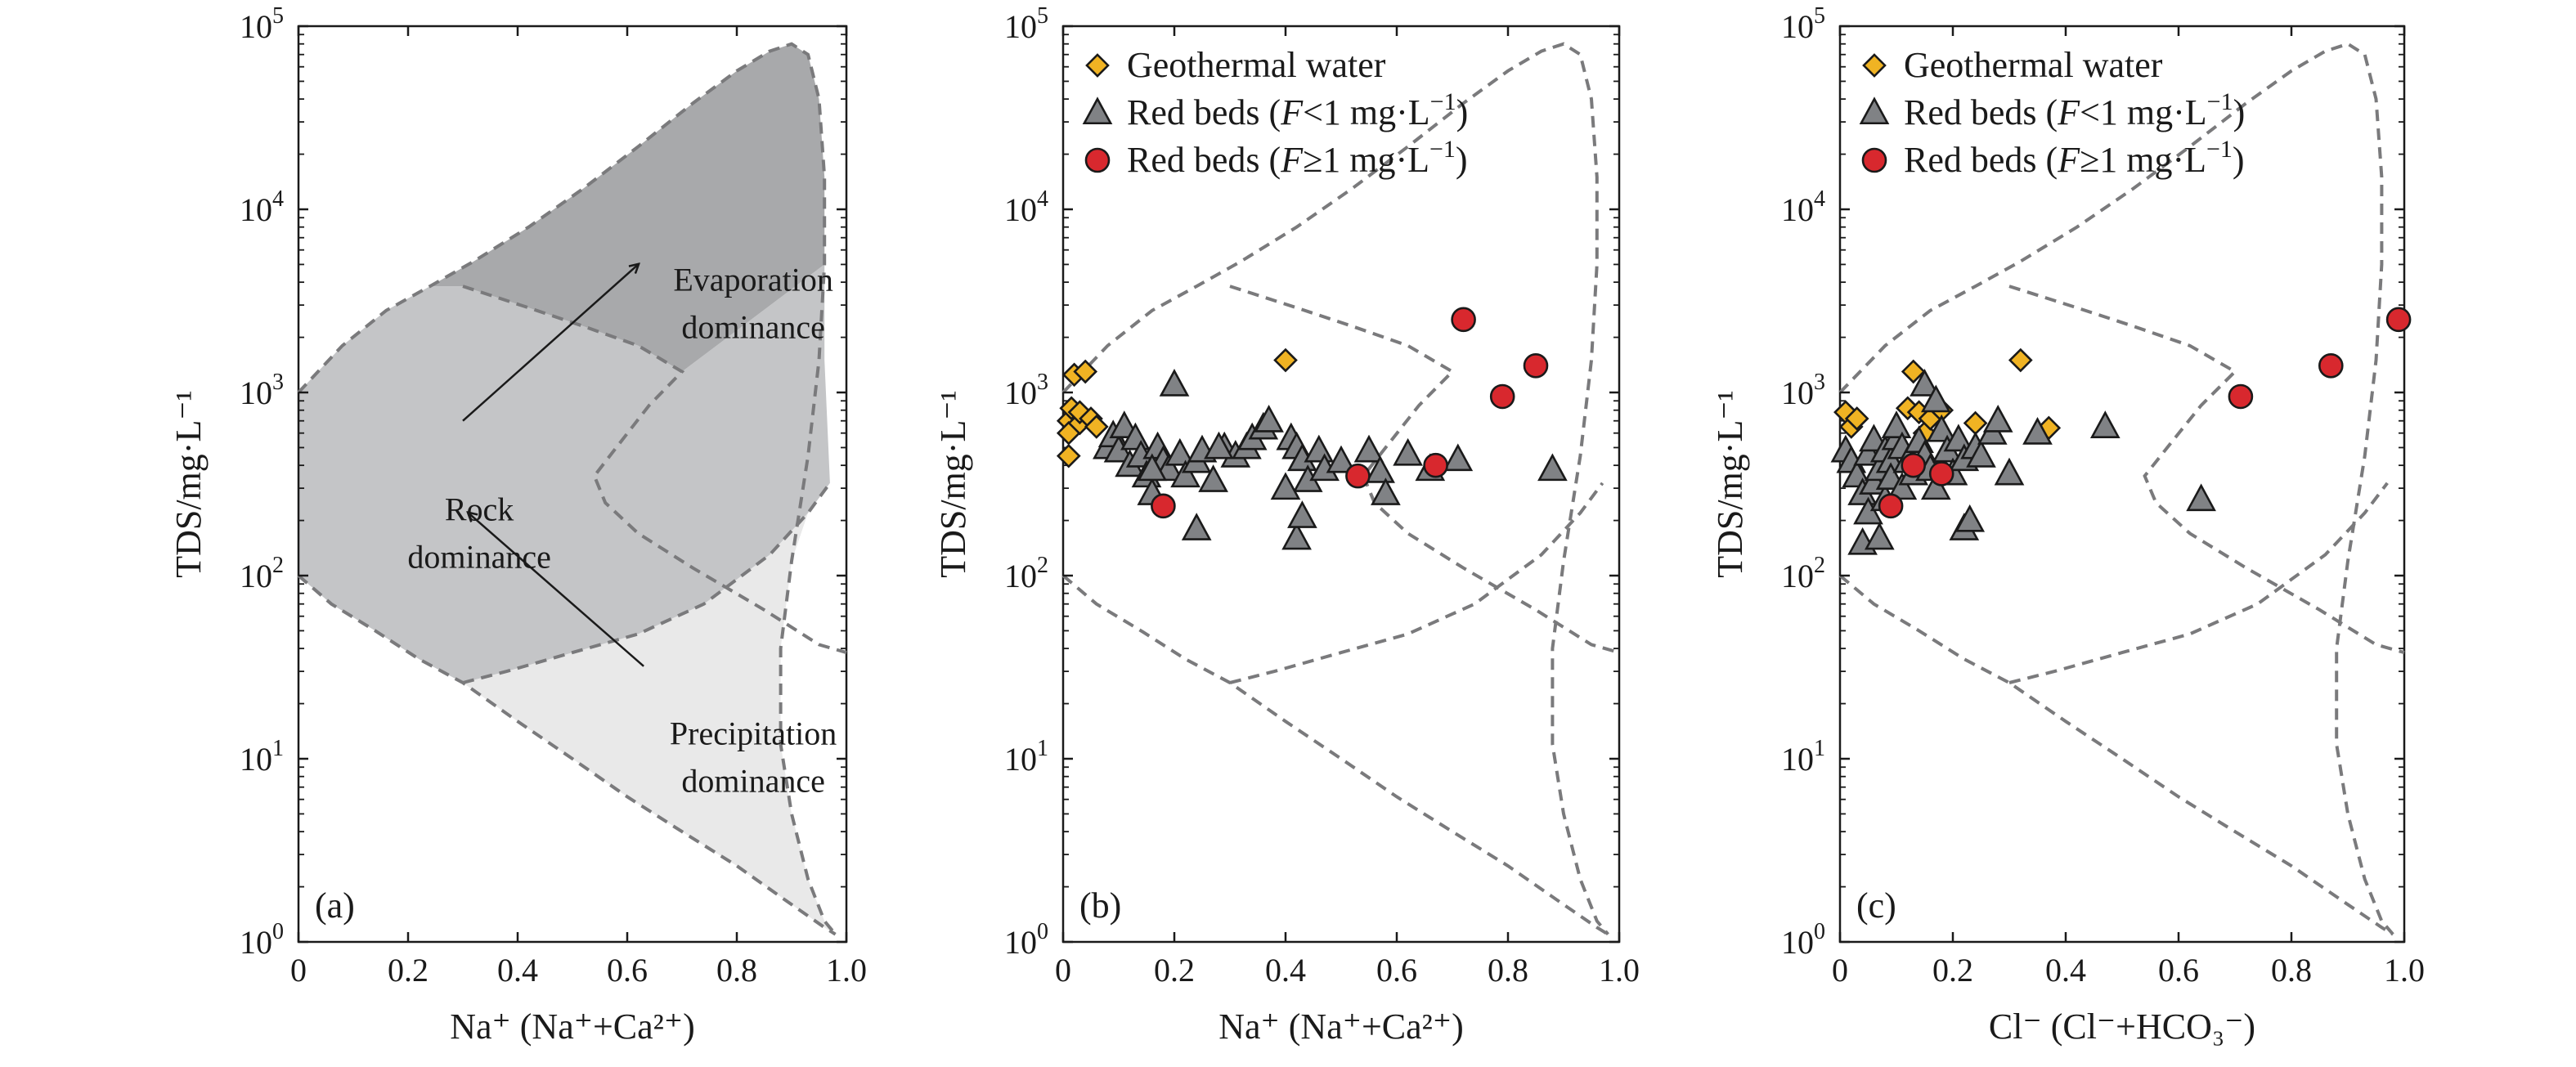 The width and height of the screenshot is (2576, 1067). I want to click on y-axis-label: TDS/mg·L⁻¹, so click(953, 484).